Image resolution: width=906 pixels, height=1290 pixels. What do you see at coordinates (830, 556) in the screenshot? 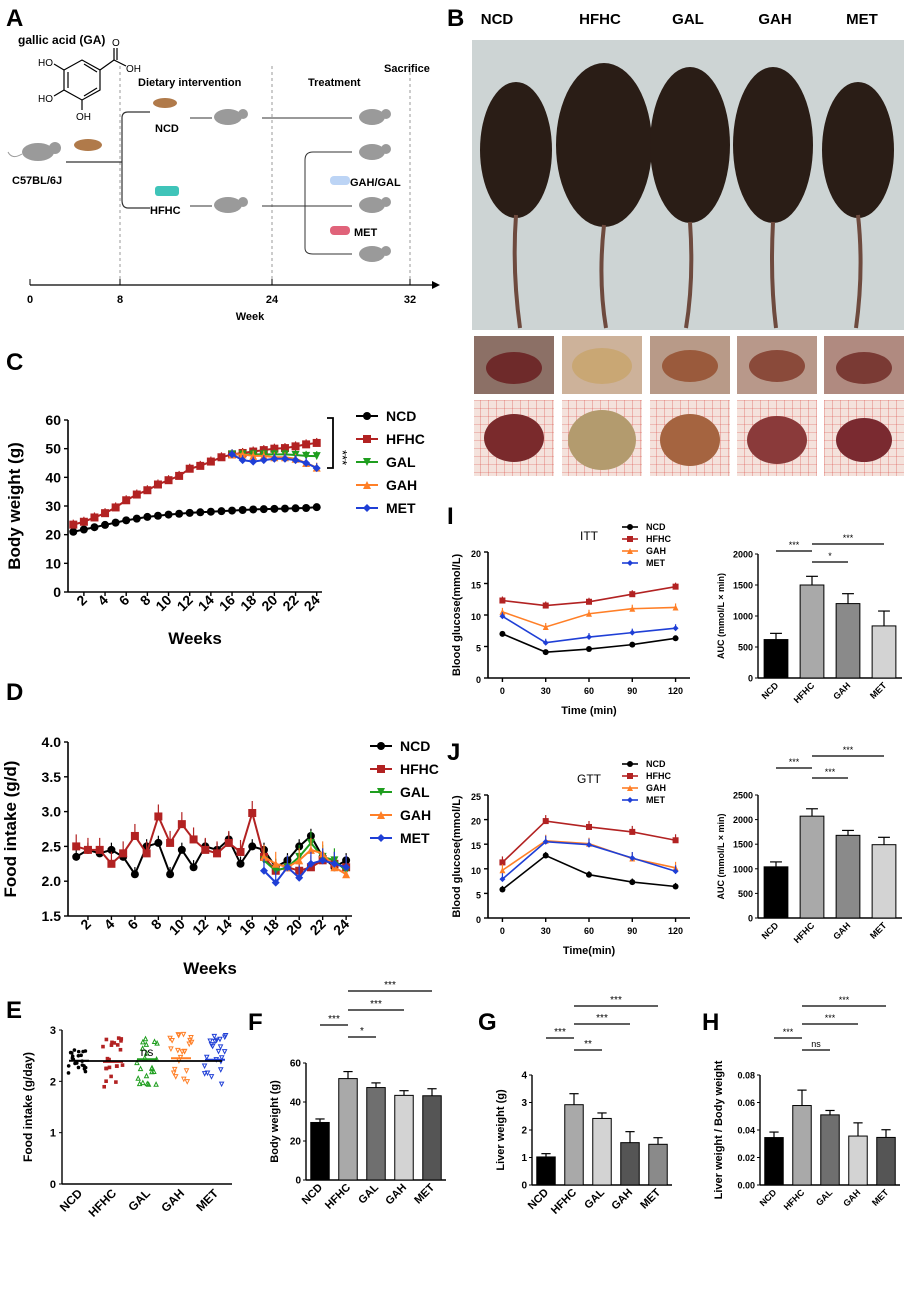
I see `significance-mark: *` at bounding box center [830, 556].